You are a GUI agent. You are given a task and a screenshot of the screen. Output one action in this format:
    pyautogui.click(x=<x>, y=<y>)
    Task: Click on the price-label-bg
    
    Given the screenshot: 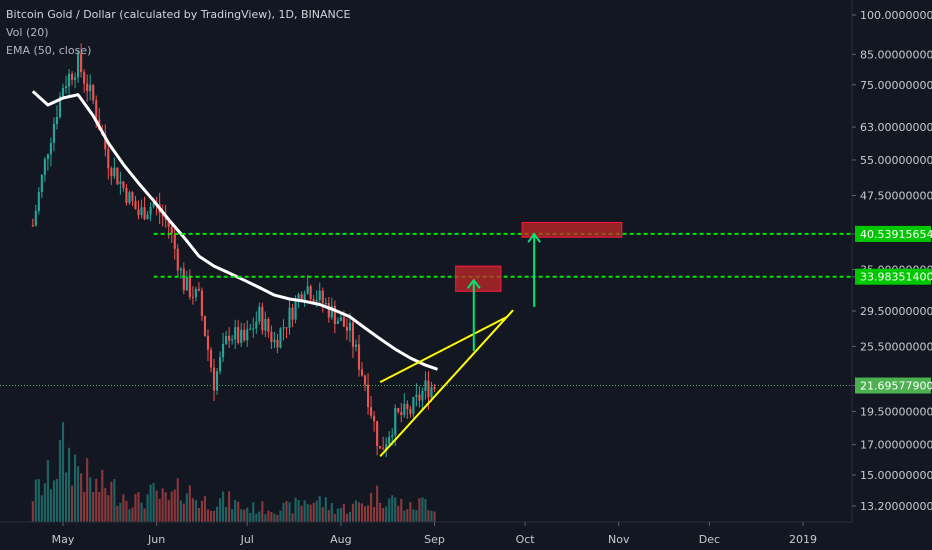 What is the action you would take?
    pyautogui.click(x=893, y=276)
    